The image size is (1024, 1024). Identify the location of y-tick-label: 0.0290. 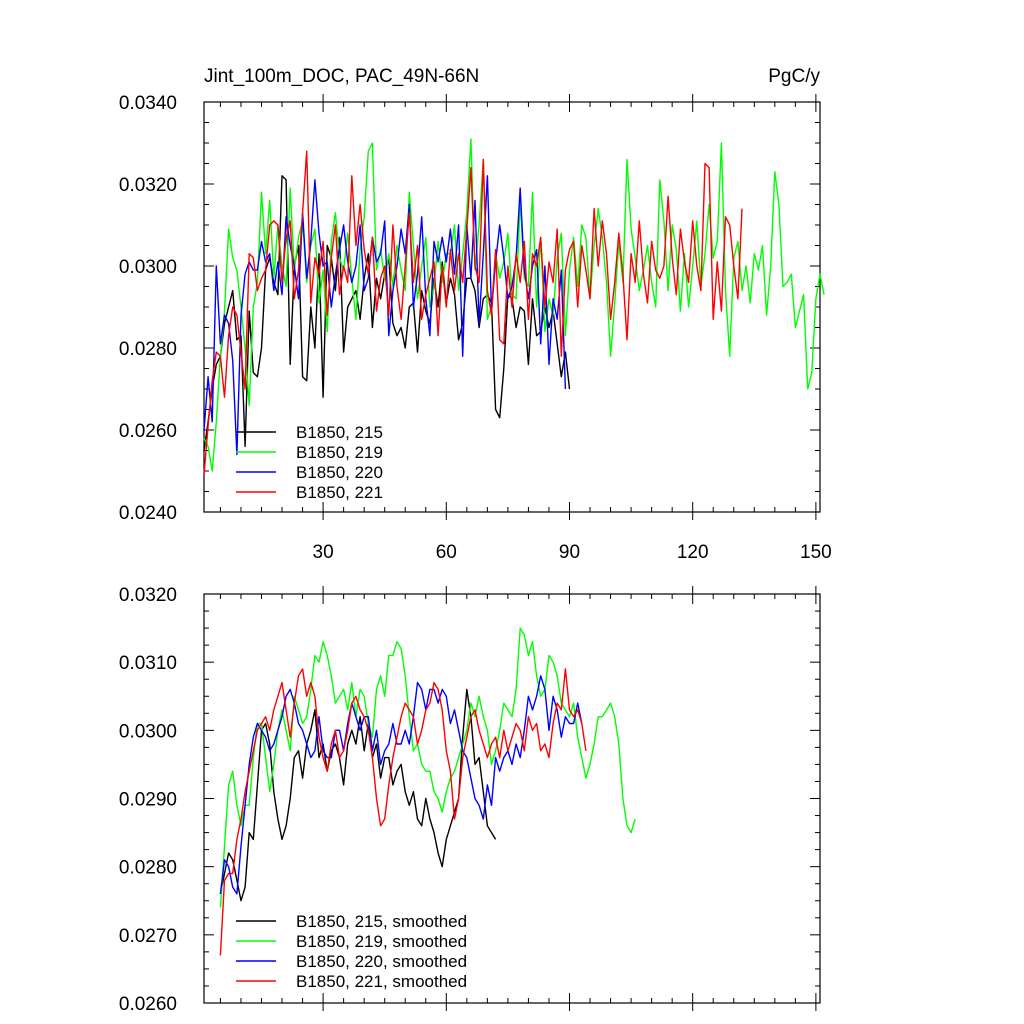
(148, 800).